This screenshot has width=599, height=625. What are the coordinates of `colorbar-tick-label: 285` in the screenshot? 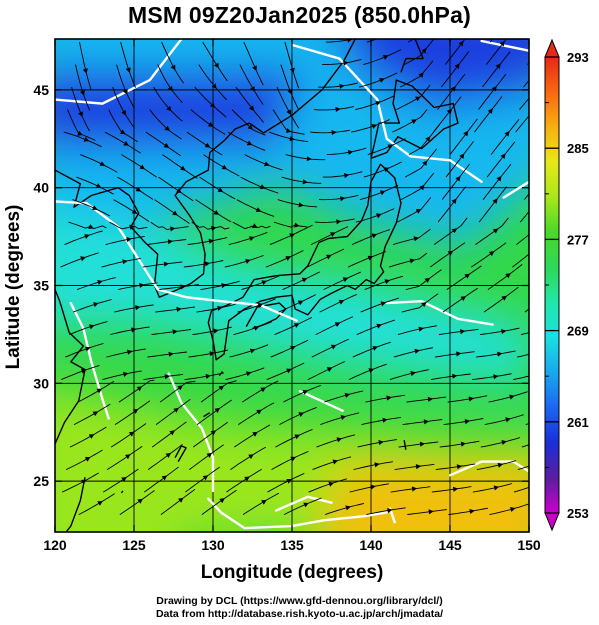 It's located at (578, 148).